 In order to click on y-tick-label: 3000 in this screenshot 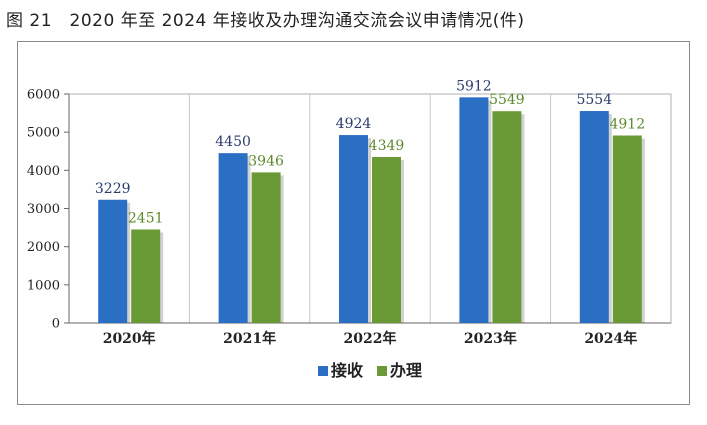, I will do `click(43, 209)`.